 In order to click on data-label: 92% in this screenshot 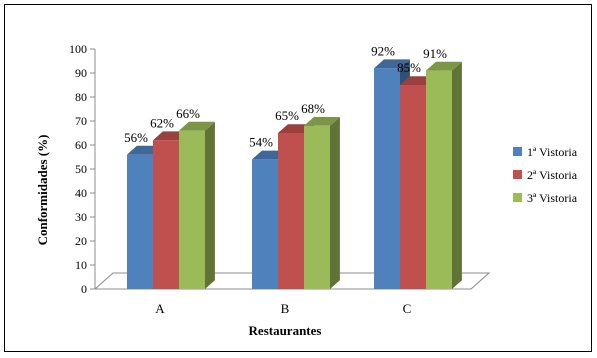, I will do `click(383, 50)`.